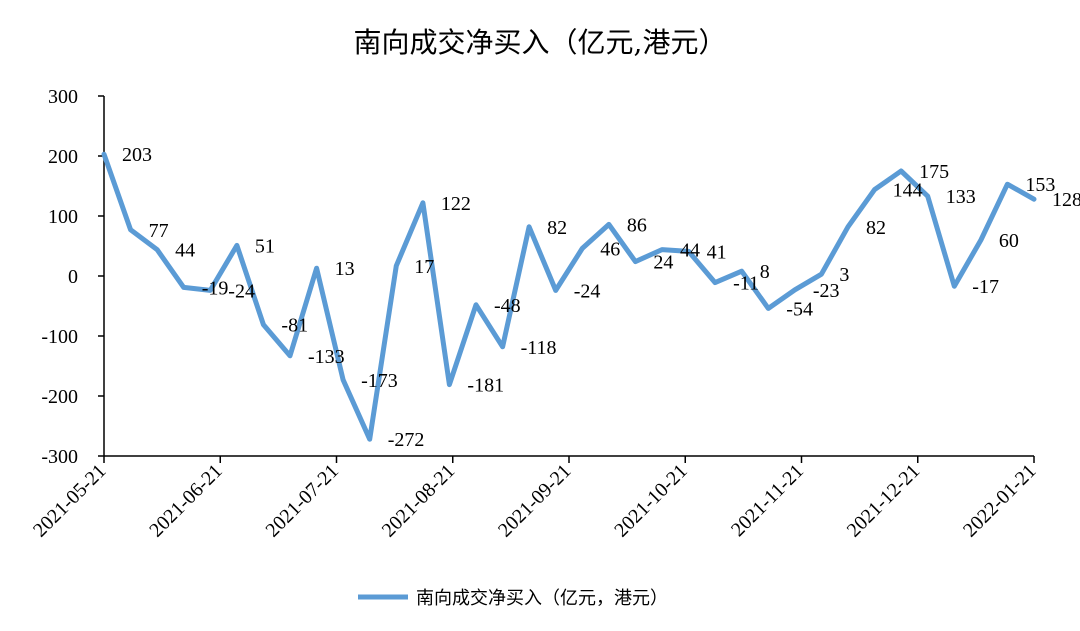 The height and width of the screenshot is (631, 1080). I want to click on data-label: 46, so click(610, 249).